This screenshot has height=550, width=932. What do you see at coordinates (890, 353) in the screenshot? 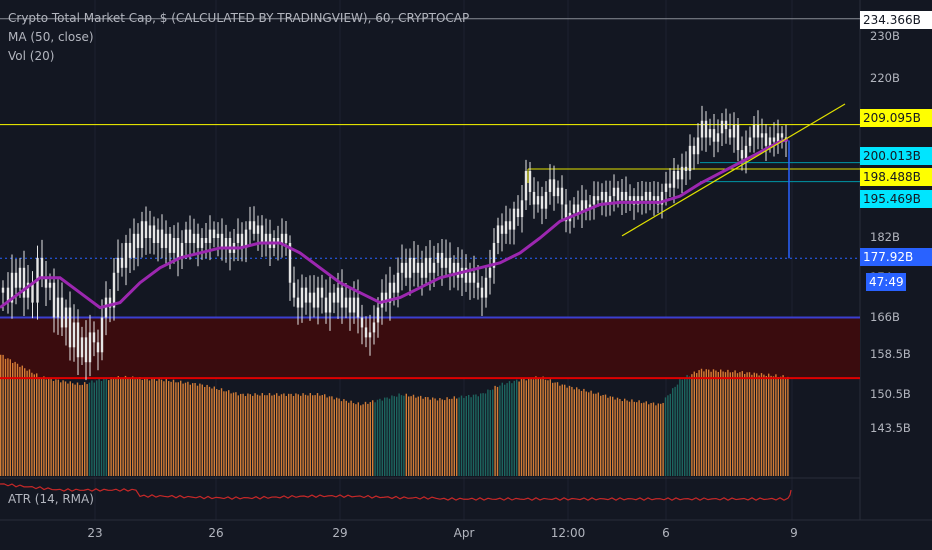
I see `price-tick: 158.5B` at bounding box center [890, 353].